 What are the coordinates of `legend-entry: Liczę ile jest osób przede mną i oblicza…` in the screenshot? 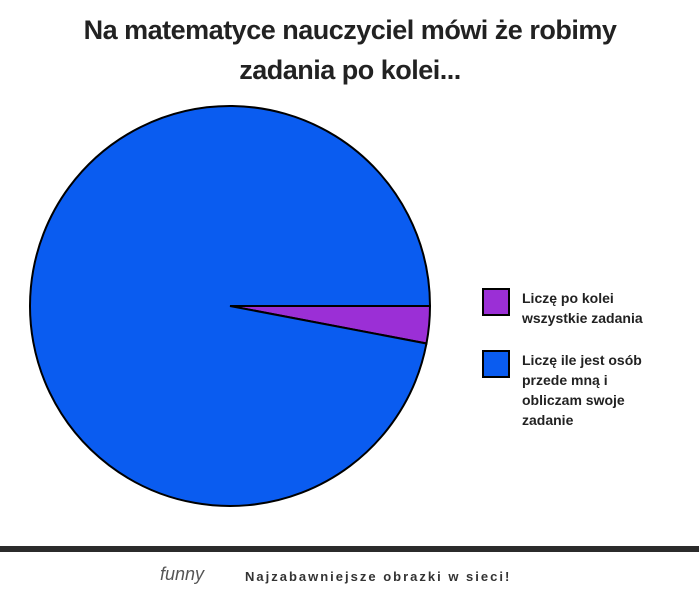 It's located at (572, 390).